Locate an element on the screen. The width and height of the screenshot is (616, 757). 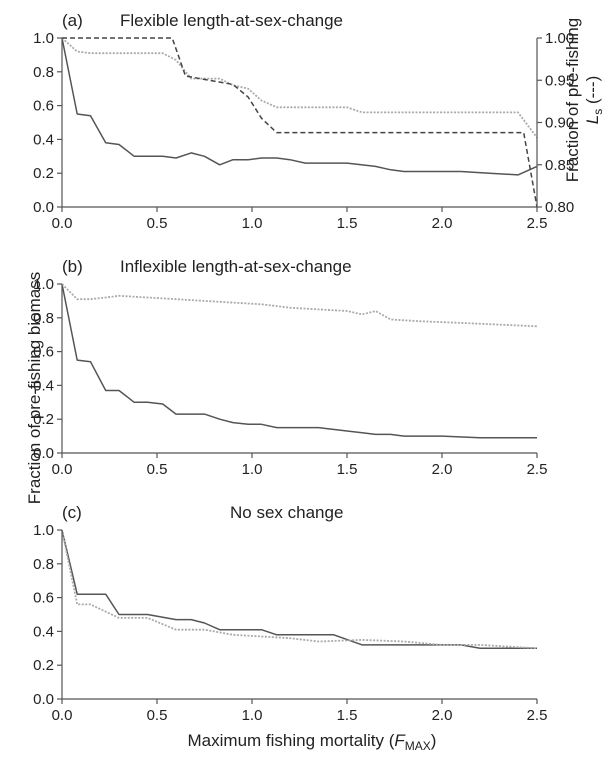
panel-c-marks is located at coordinates (299, 589).